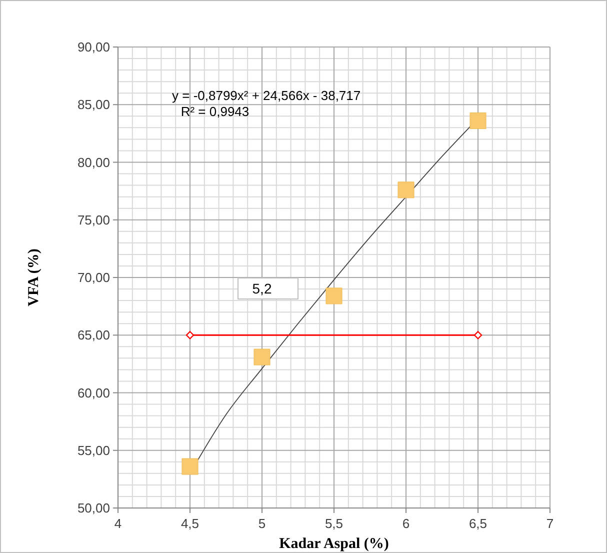 The image size is (607, 553). I want to click on y-tick-label: 70,00, so click(93, 278).